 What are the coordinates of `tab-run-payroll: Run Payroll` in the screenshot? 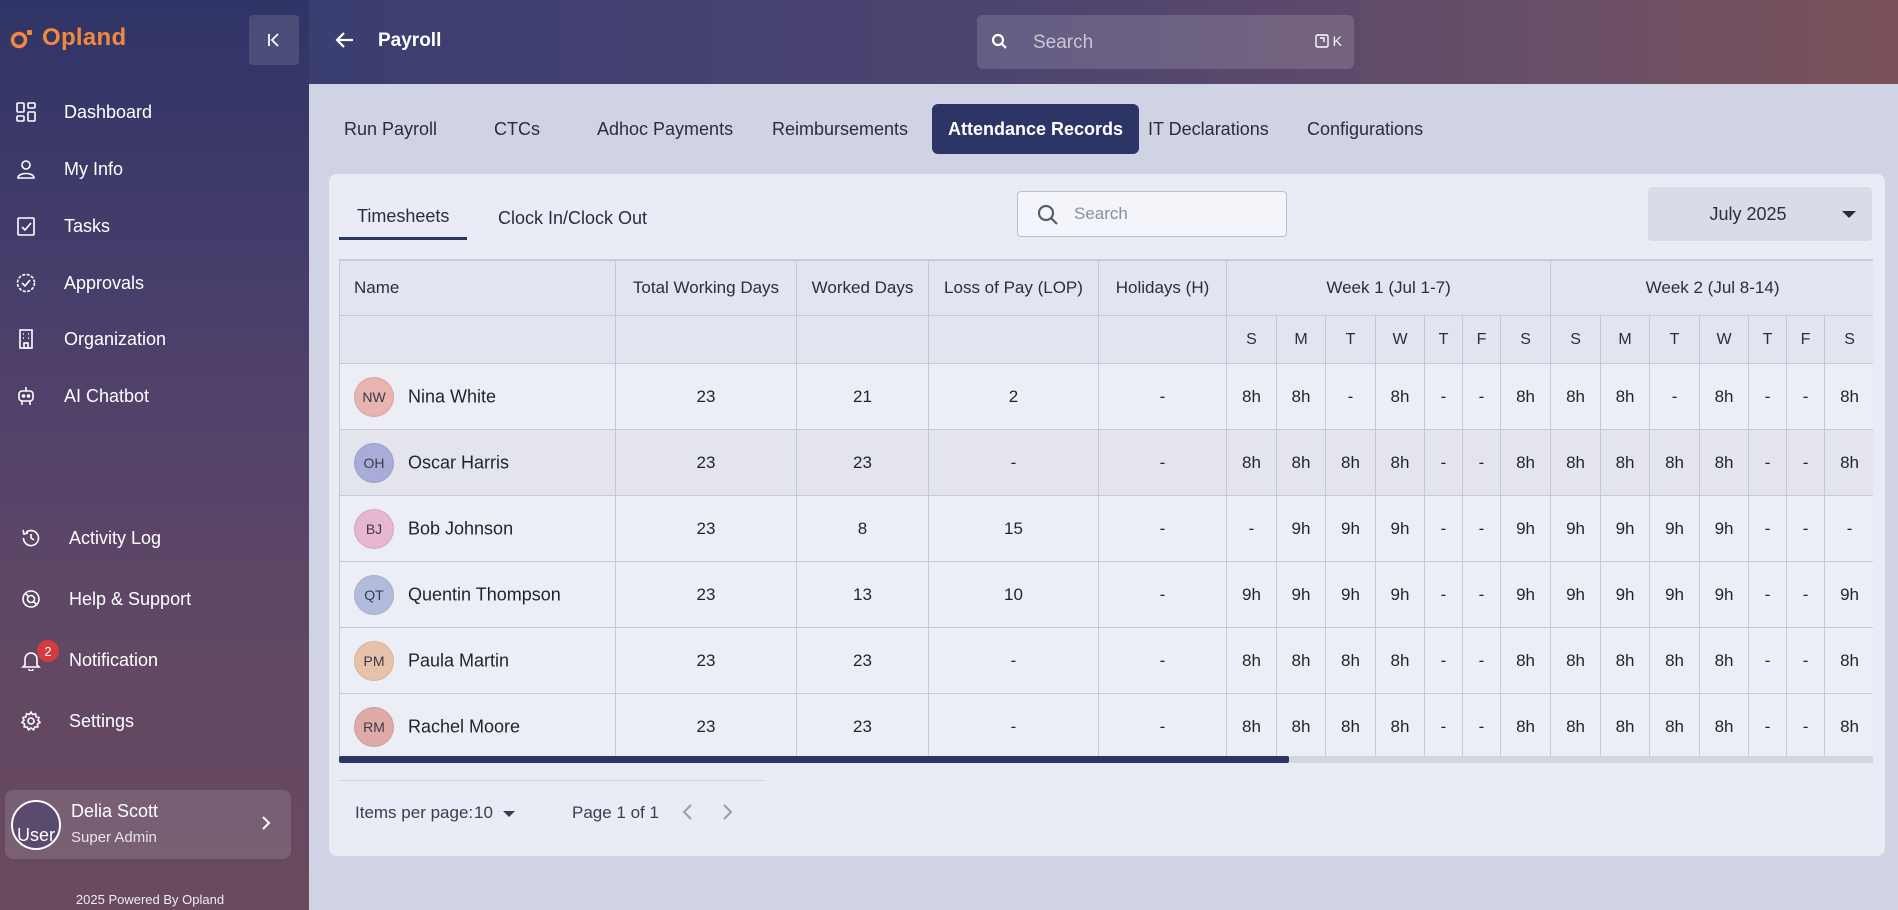 It's located at (391, 128).